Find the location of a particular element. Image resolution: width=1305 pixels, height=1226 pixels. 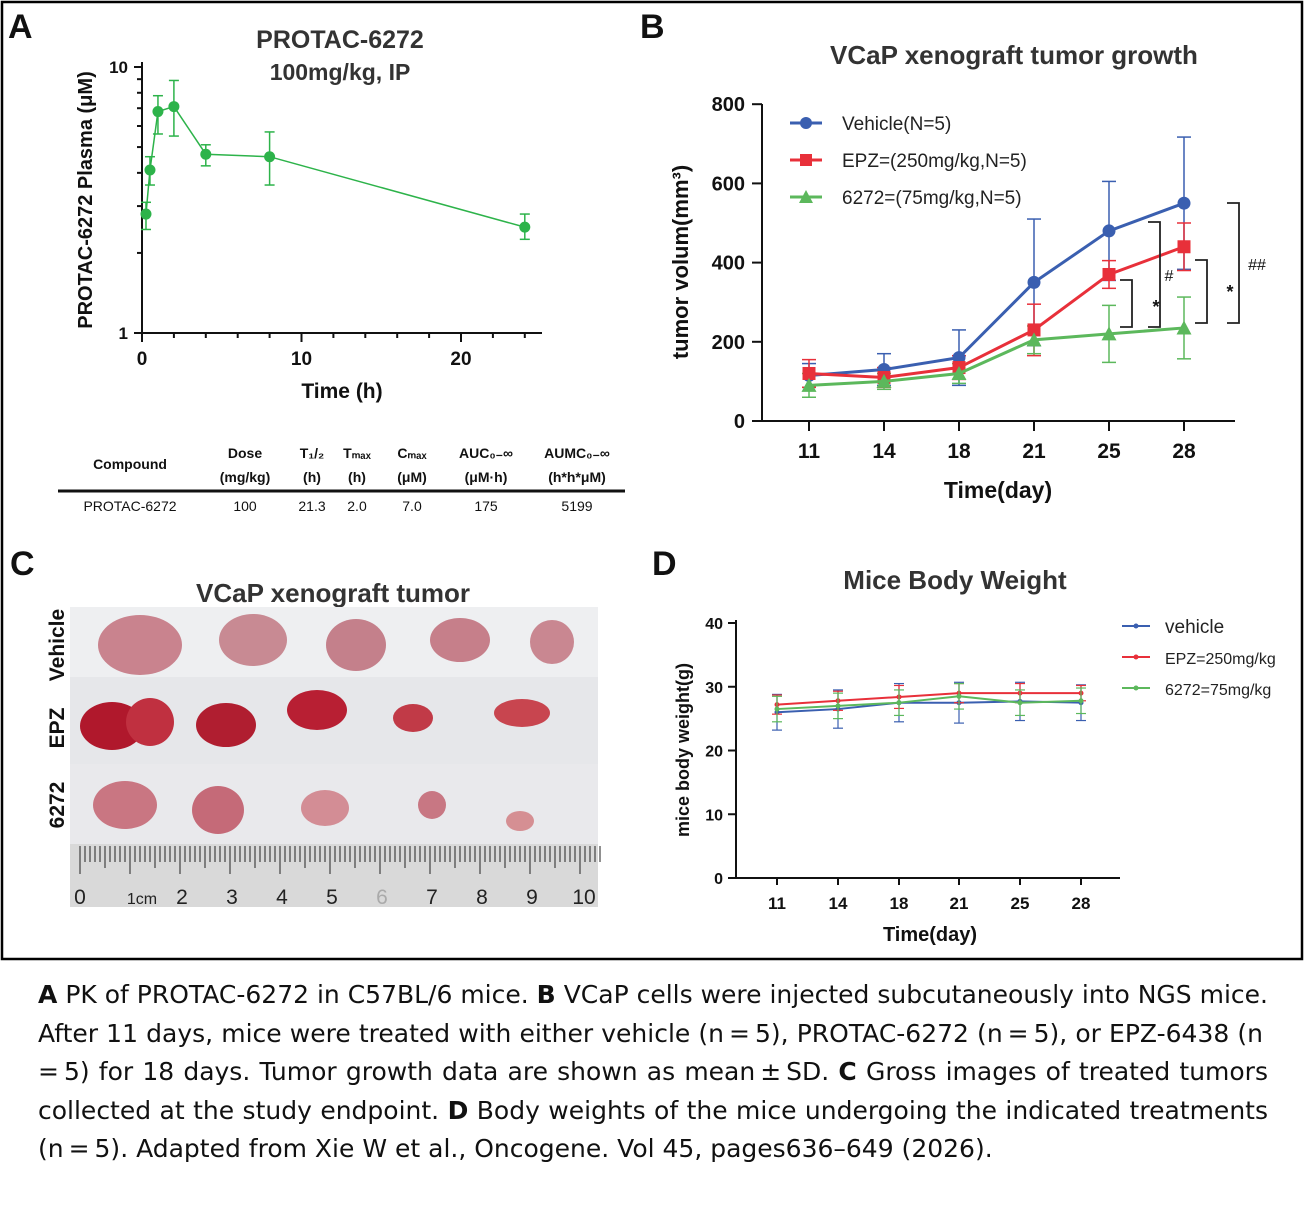

ruler-label: 0 is located at coordinates (80, 897).